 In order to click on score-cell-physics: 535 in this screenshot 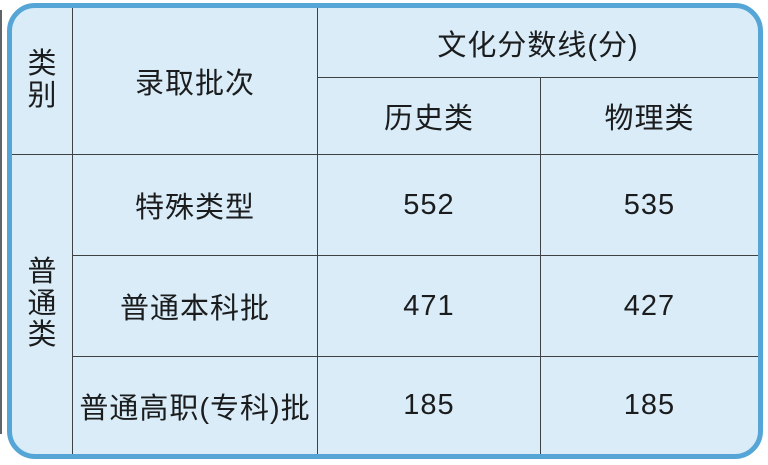, I will do `click(649, 205)`.